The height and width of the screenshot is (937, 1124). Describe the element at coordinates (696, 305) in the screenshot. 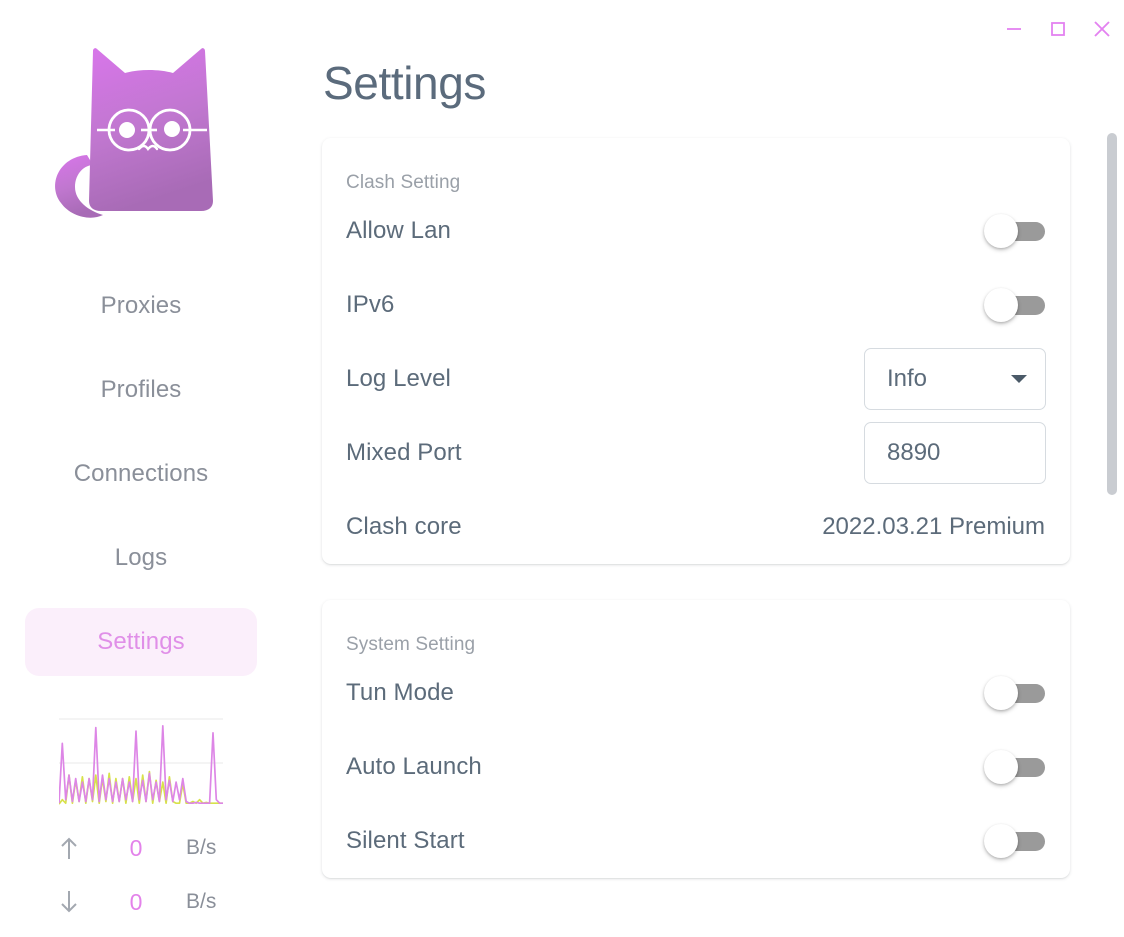

I see `row-ipv6: IPv6` at that location.